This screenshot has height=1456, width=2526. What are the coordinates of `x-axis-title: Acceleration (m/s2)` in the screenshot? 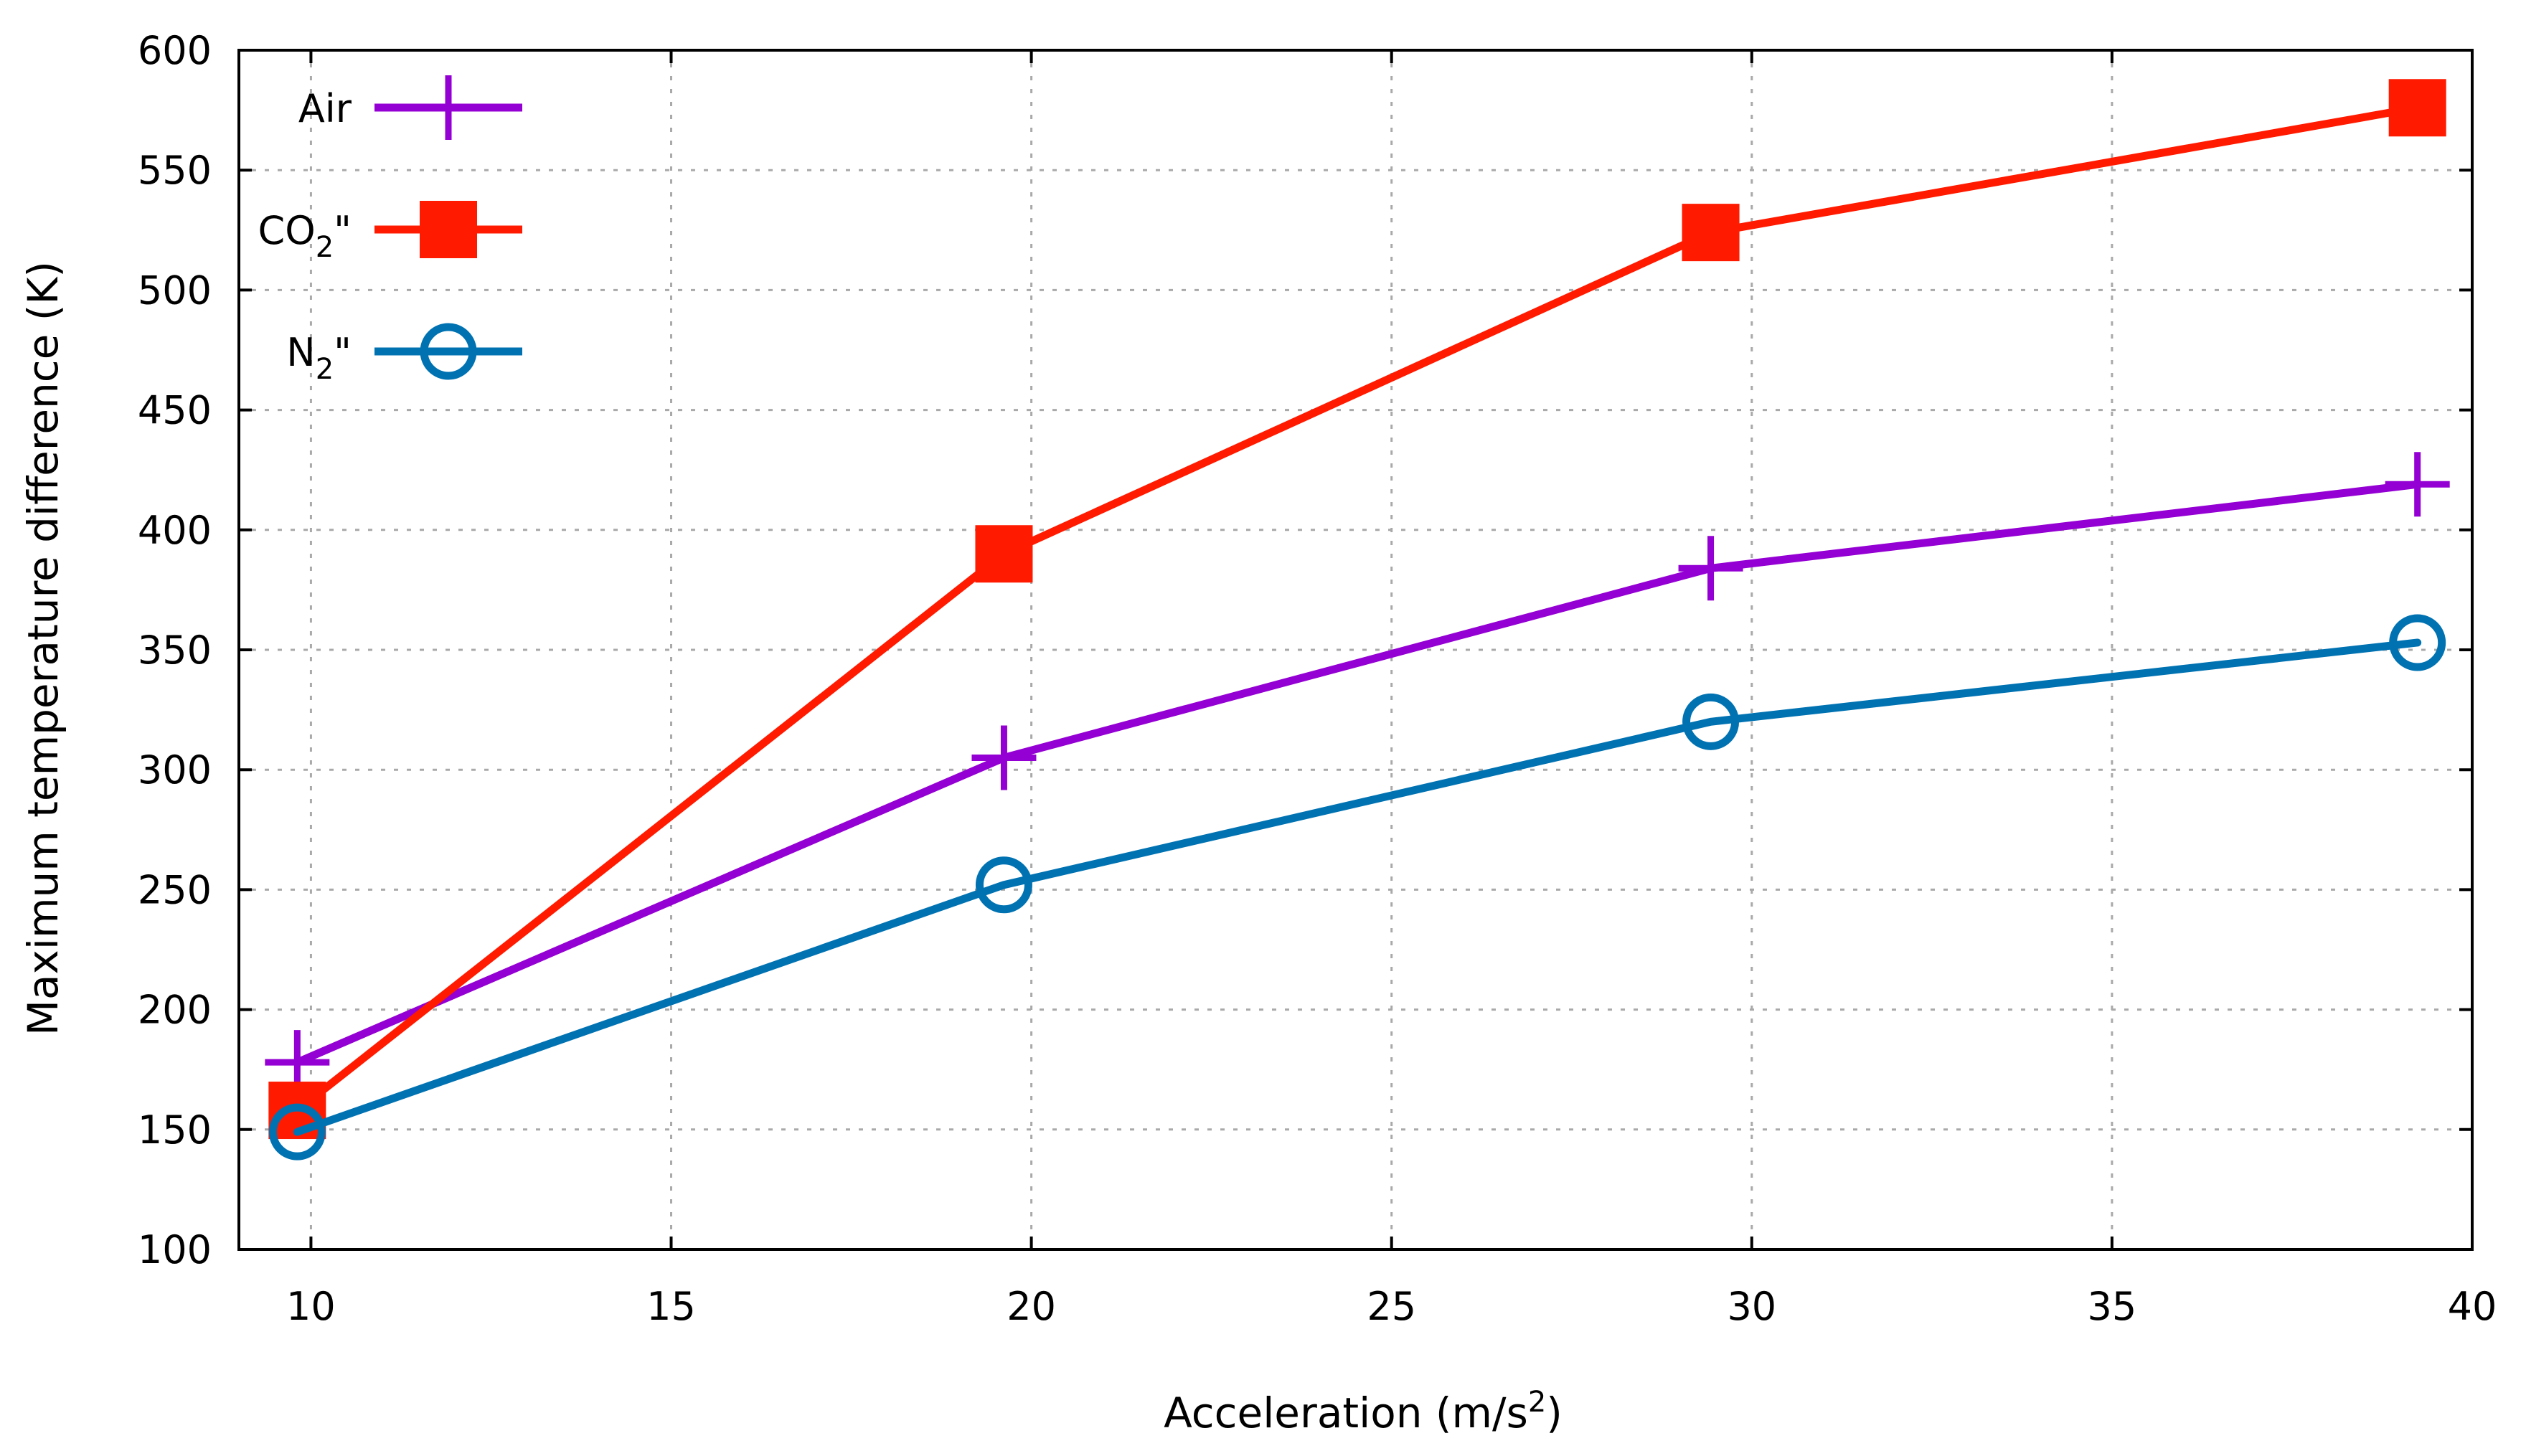 It's located at (1363, 1411).